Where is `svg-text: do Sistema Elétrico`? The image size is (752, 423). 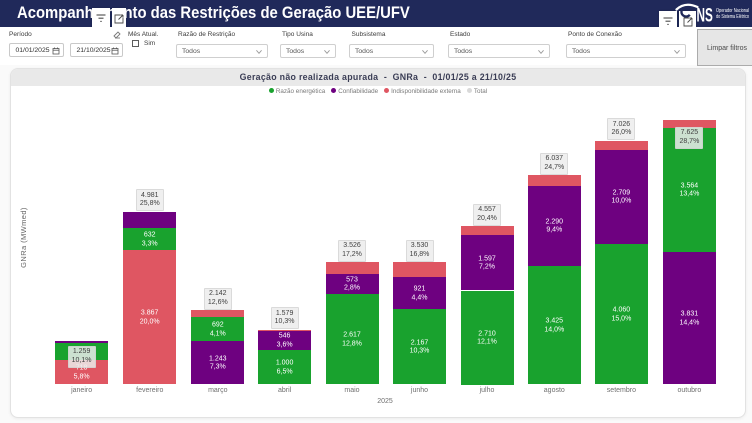 svg-text: do Sistema Elétrico is located at coordinates (732, 17).